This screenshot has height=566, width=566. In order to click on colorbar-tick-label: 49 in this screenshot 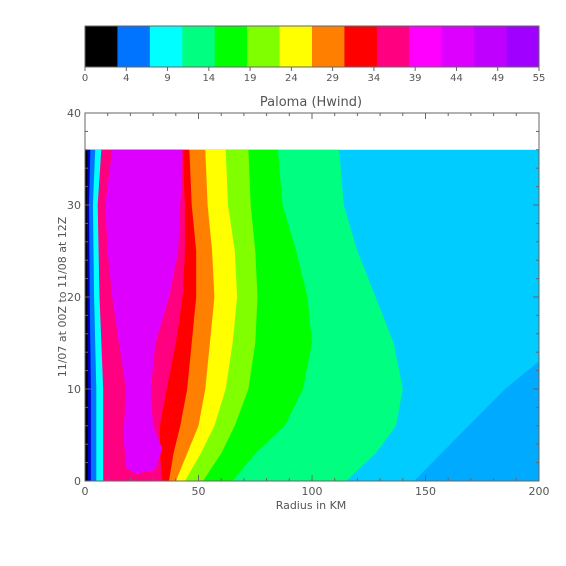, I will do `click(497, 78)`.